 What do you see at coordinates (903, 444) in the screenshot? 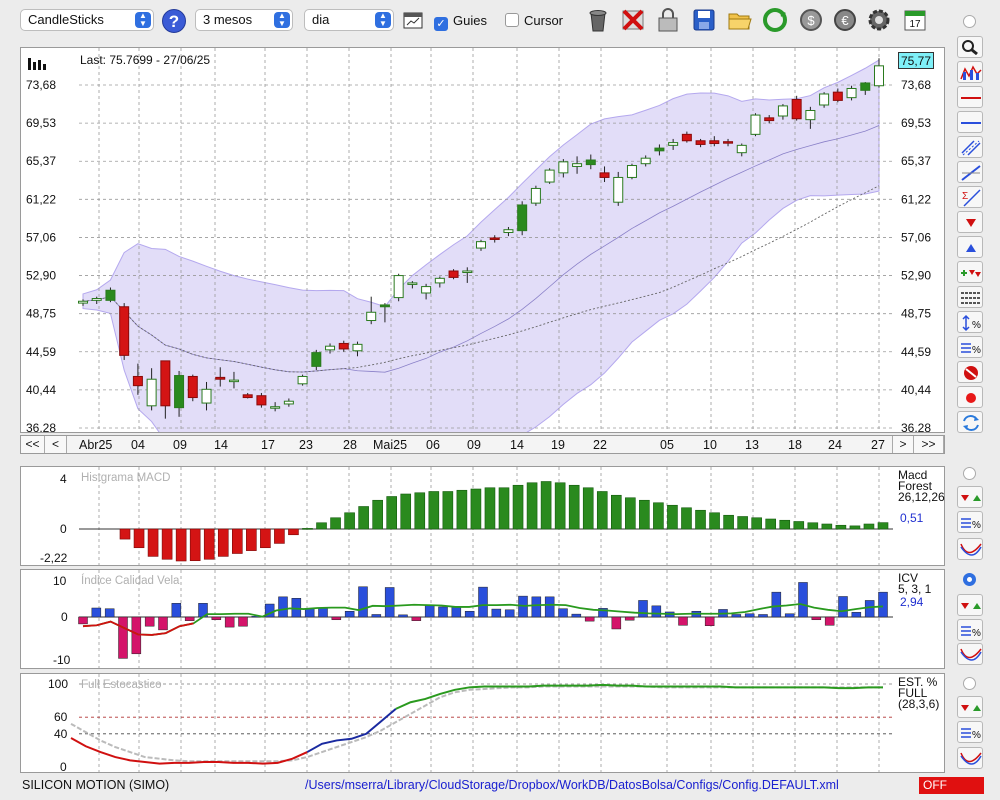
I see `next-page-button: >` at bounding box center [903, 444].